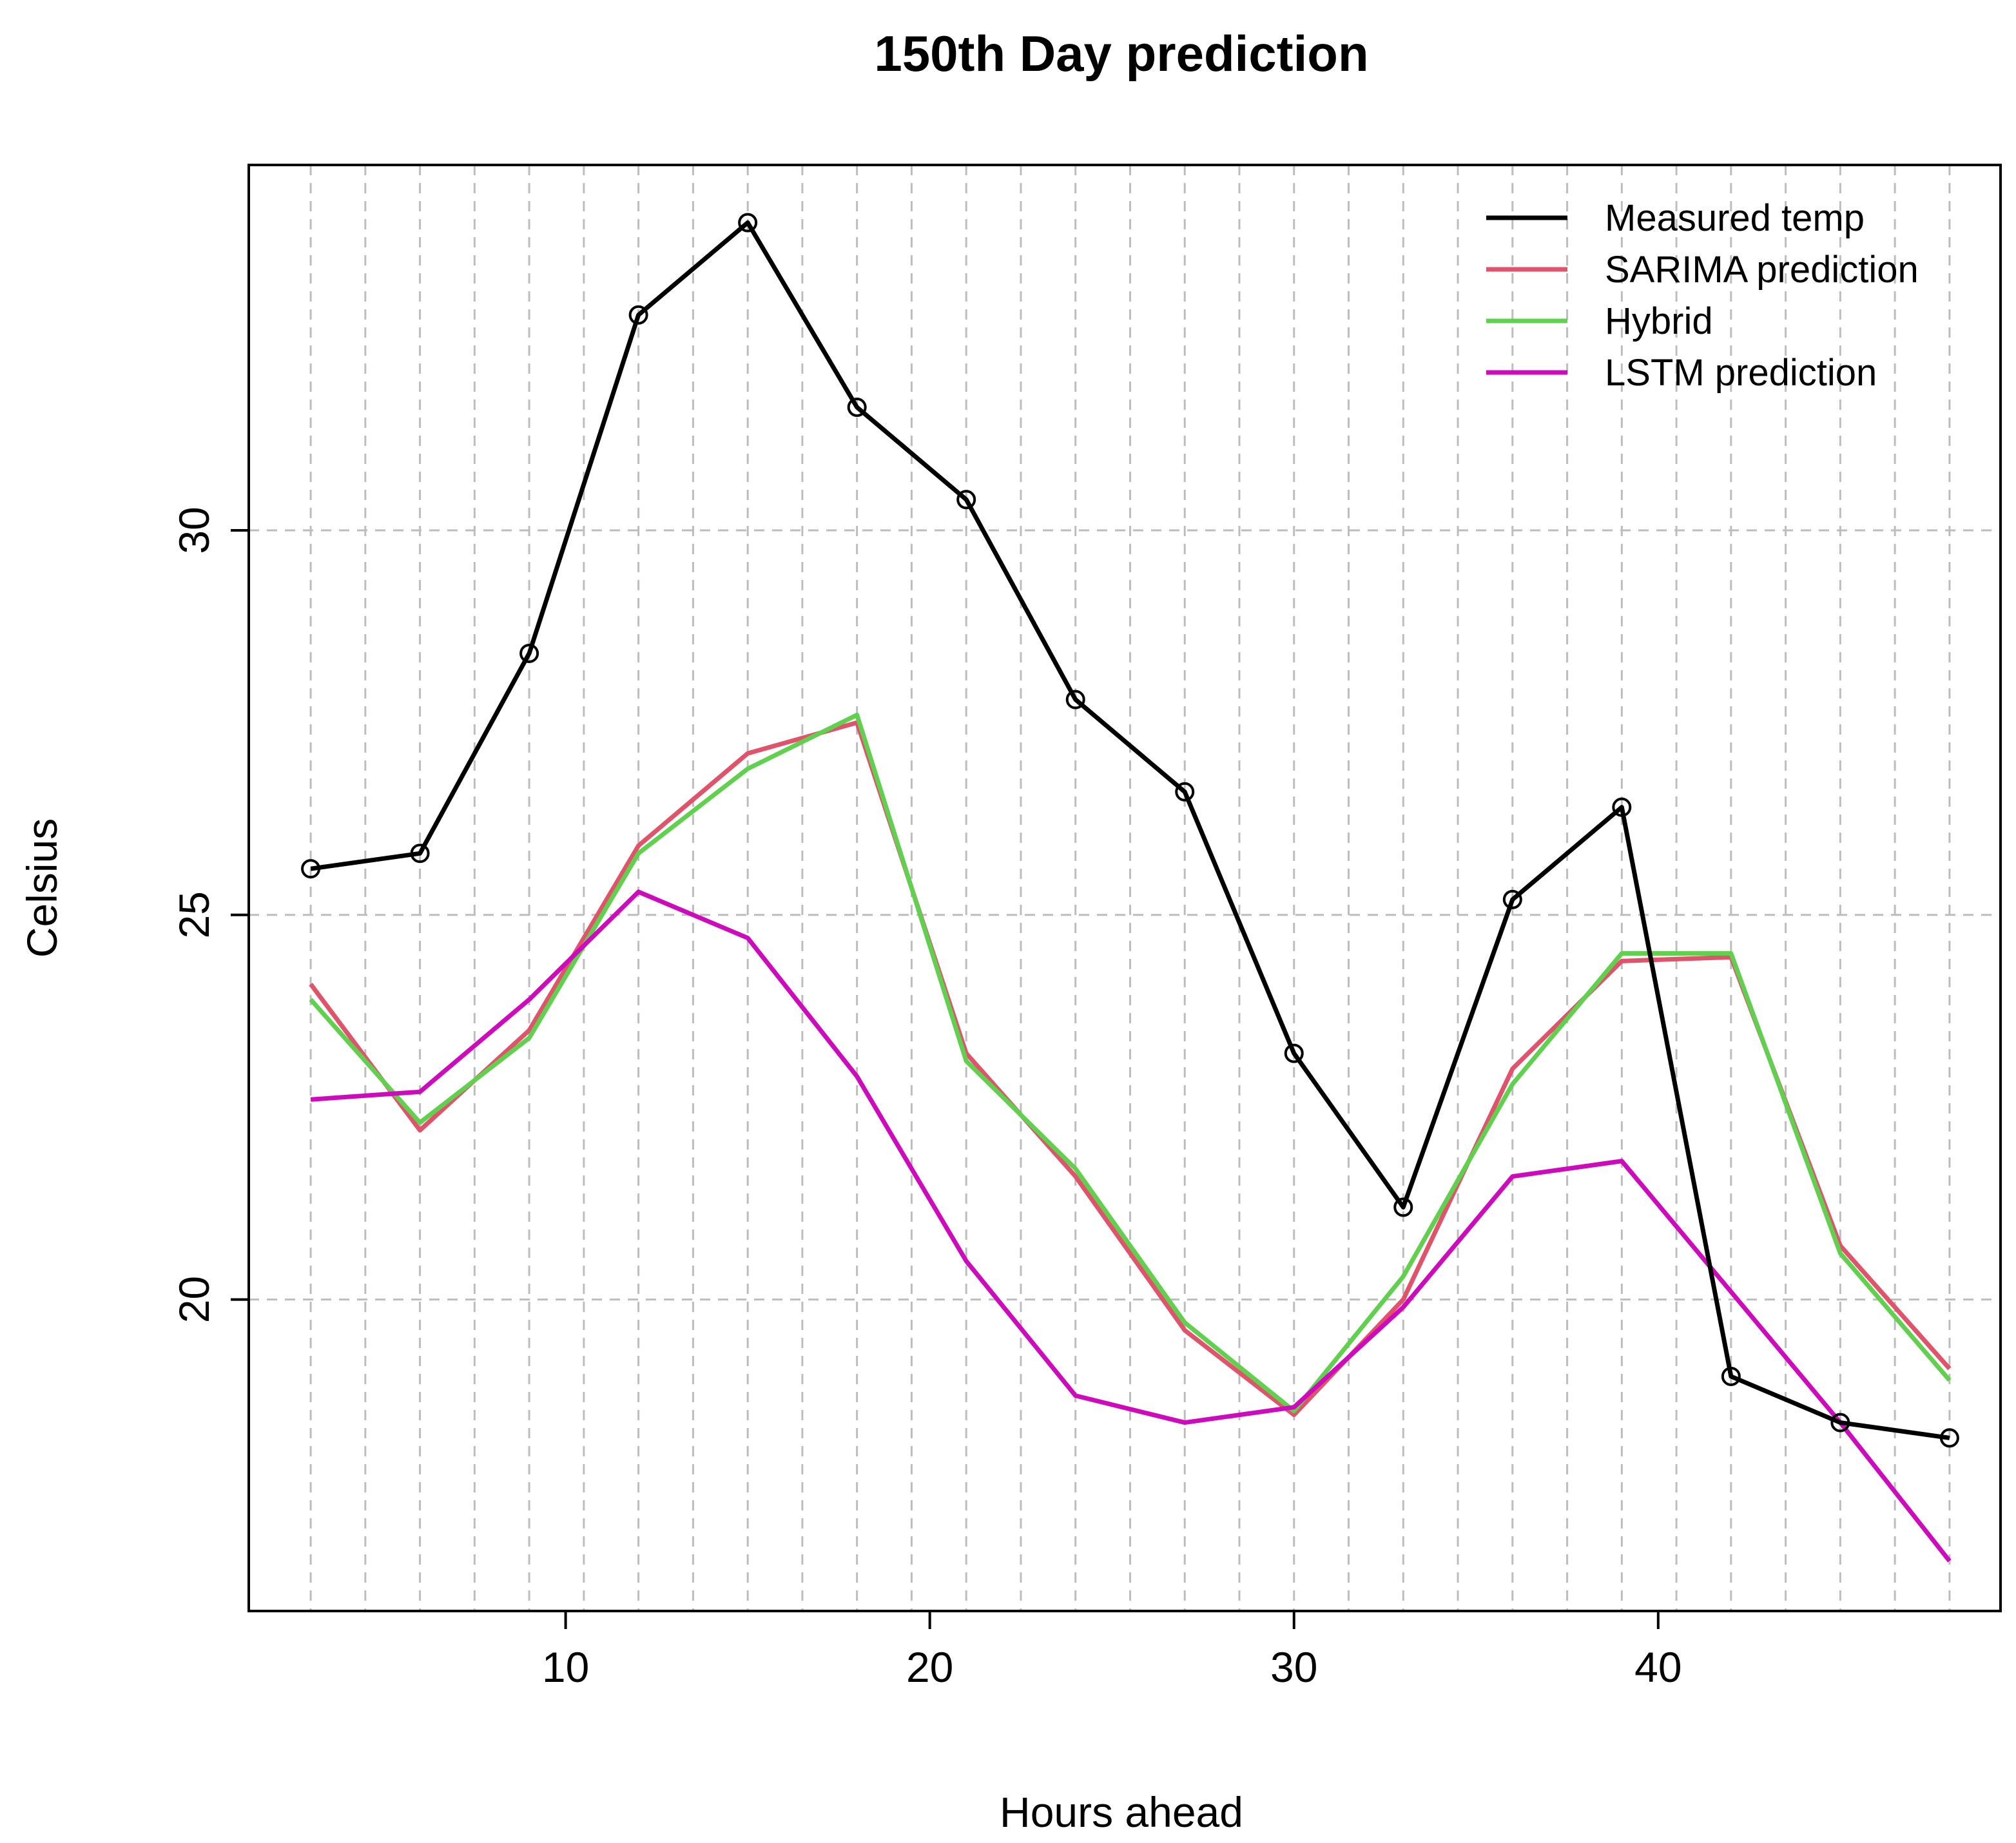 The height and width of the screenshot is (1843, 2016). Describe the element at coordinates (42, 888) in the screenshot. I see `y-axis-label: Celsius` at that location.